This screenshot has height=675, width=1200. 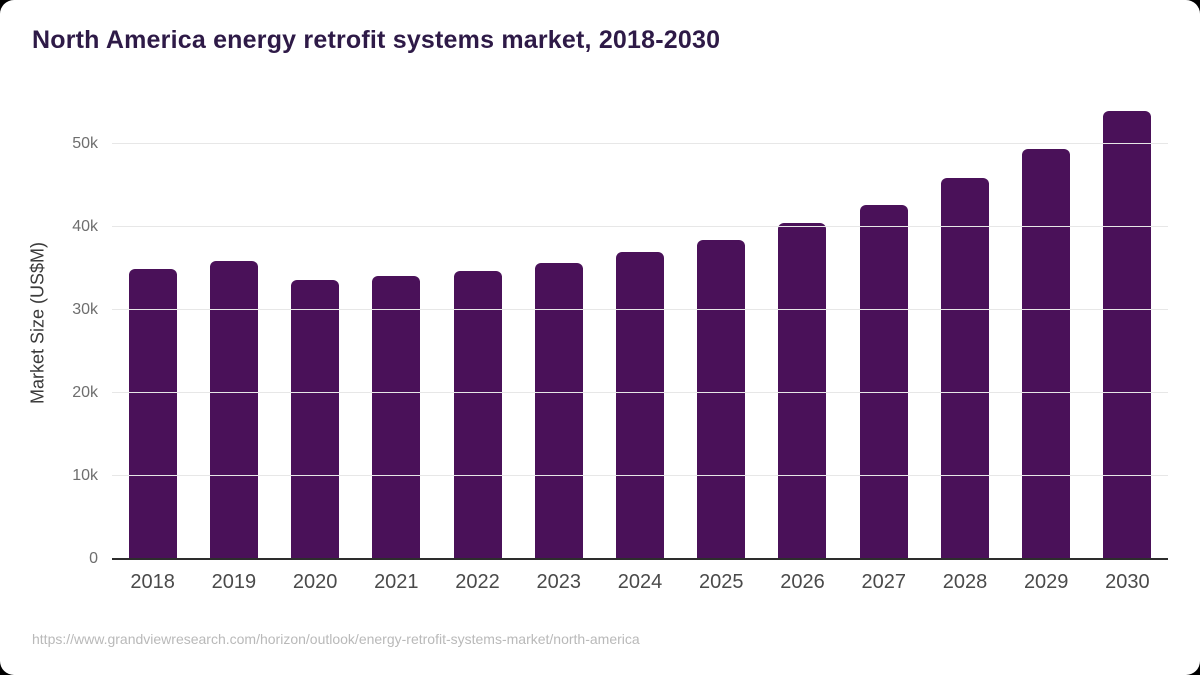 What do you see at coordinates (640, 405) in the screenshot?
I see `bar-2024` at bounding box center [640, 405].